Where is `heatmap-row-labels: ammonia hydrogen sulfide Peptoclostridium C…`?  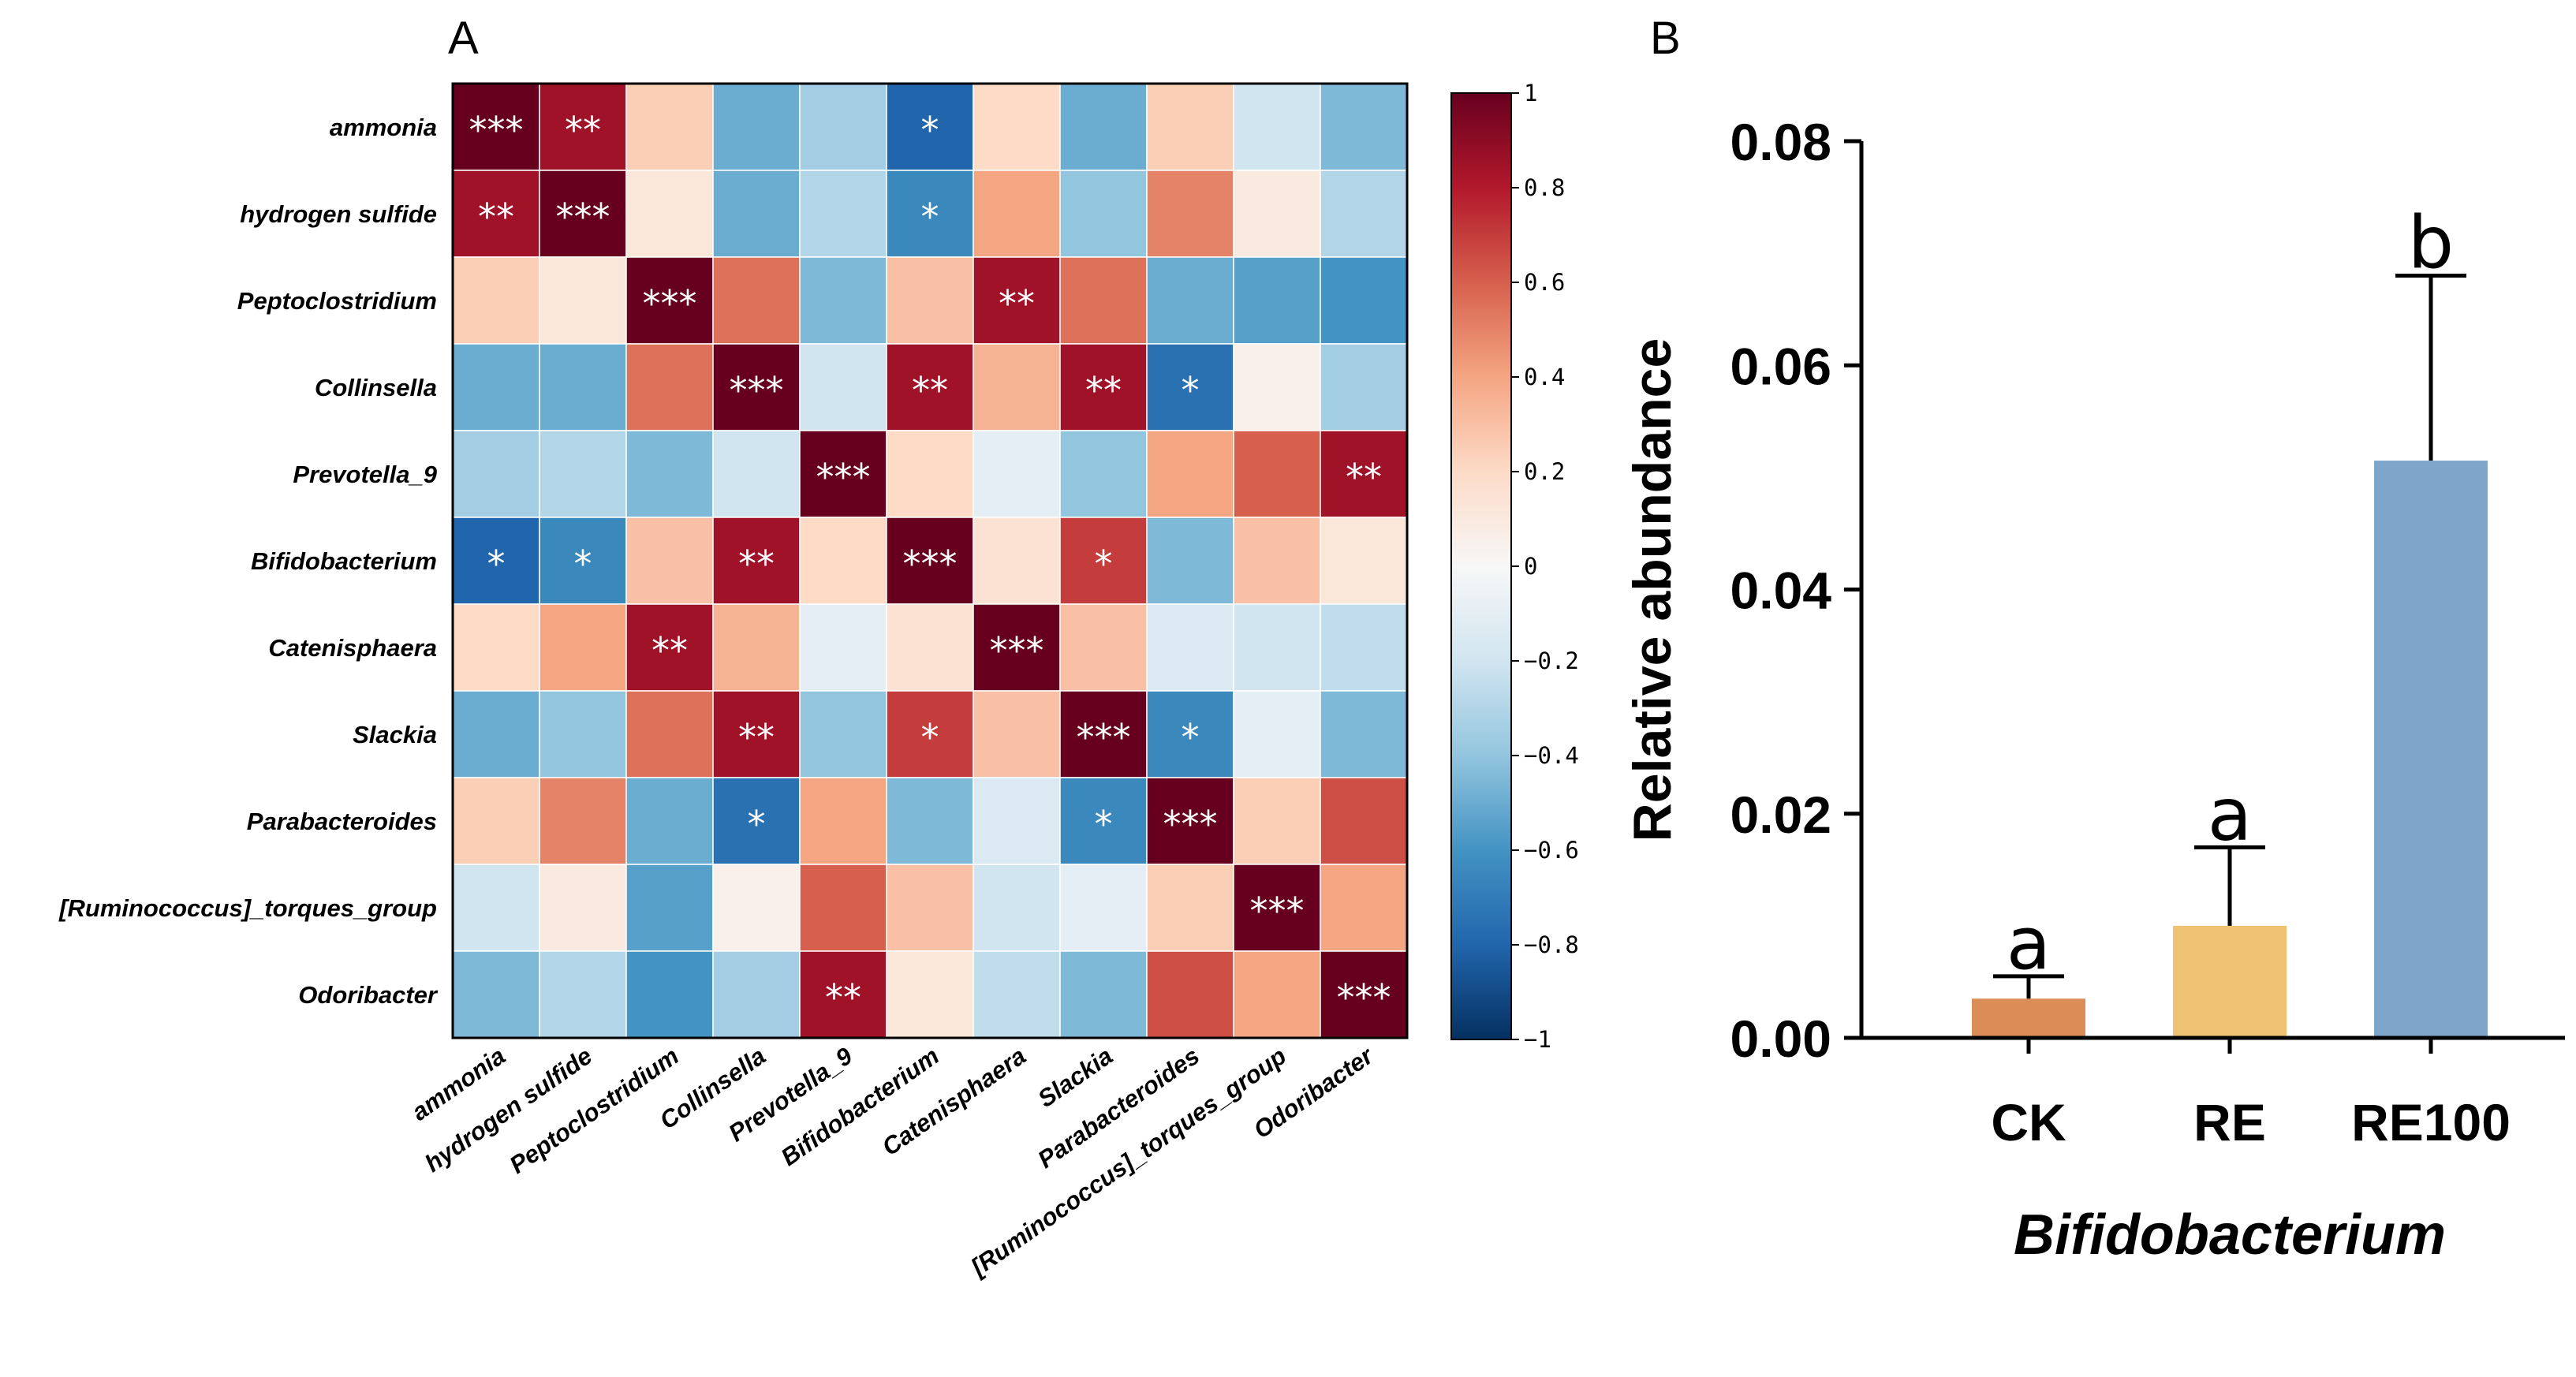 heatmap-row-labels: ammonia hydrogen sulfide Peptoclostridium C… is located at coordinates (248, 561).